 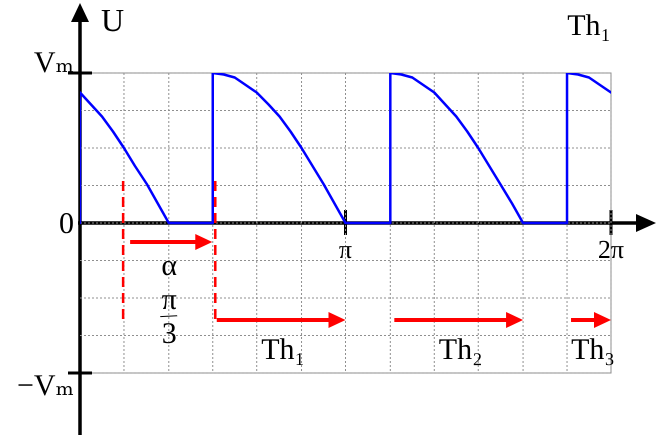 What do you see at coordinates (611, 249) in the screenshot?
I see `x-tick-label: 2π` at bounding box center [611, 249].